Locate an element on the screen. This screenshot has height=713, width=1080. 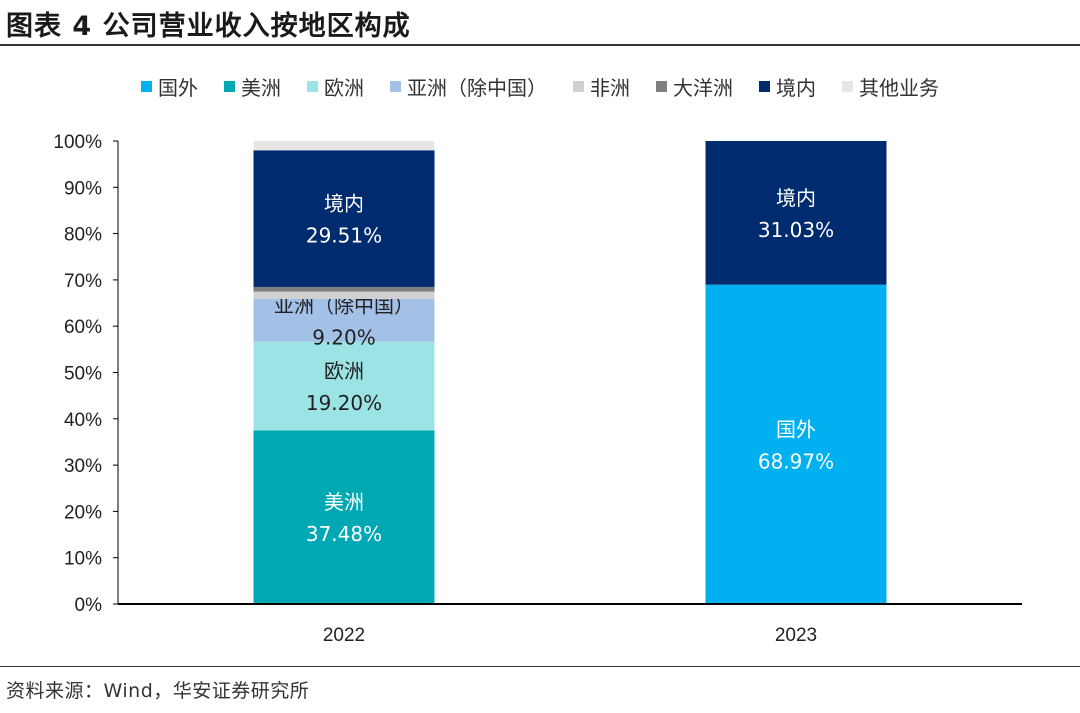
source-note: 资料来源：Wind，华安证券研究所 is located at coordinates (158, 691).